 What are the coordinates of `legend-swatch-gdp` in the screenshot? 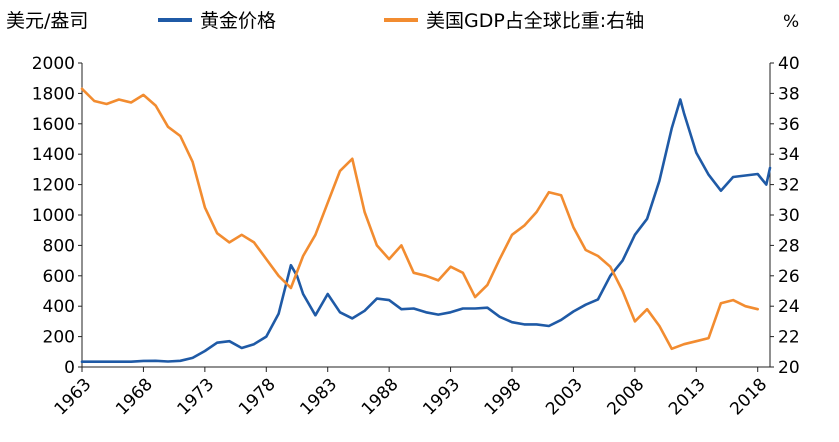 It's located at (401, 19).